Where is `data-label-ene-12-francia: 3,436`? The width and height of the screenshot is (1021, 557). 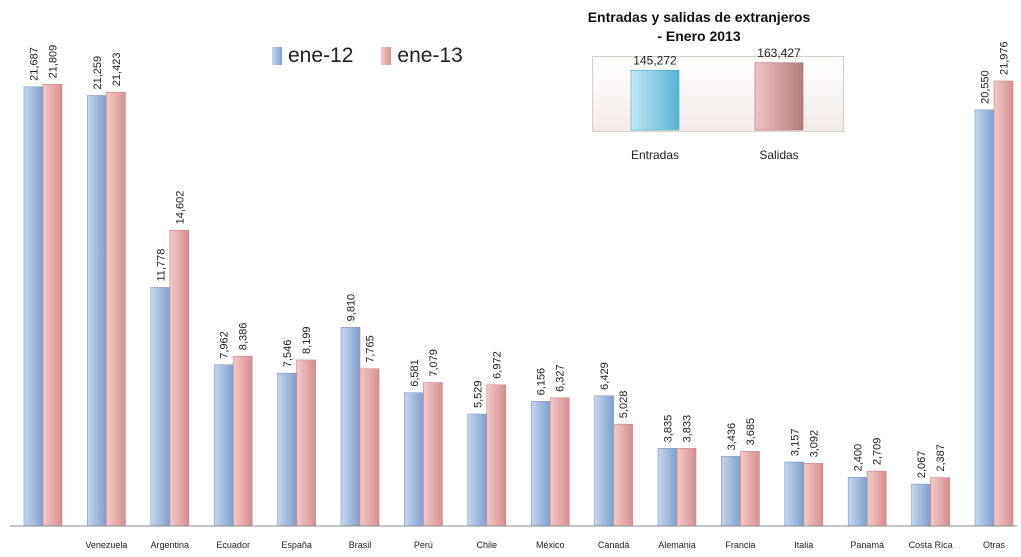 data-label-ene-12-francia: 3,436 is located at coordinates (732, 437).